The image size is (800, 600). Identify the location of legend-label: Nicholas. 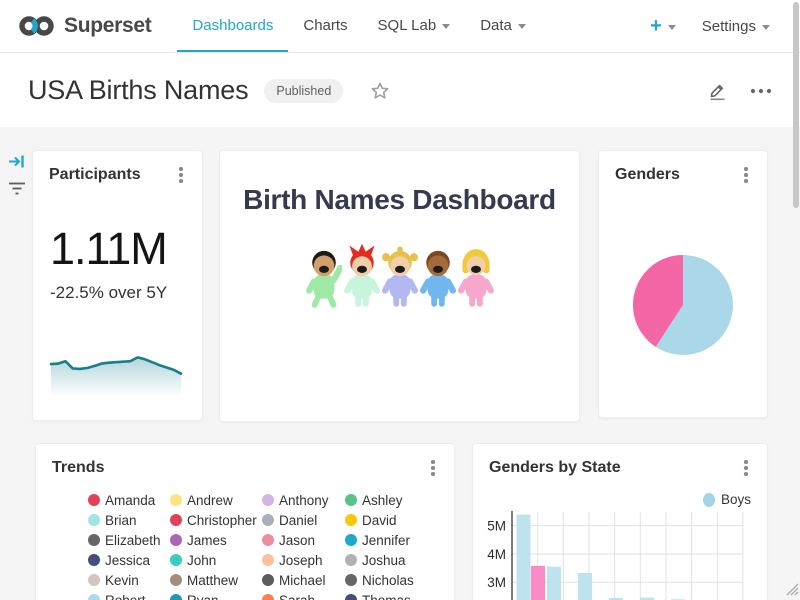
(388, 580).